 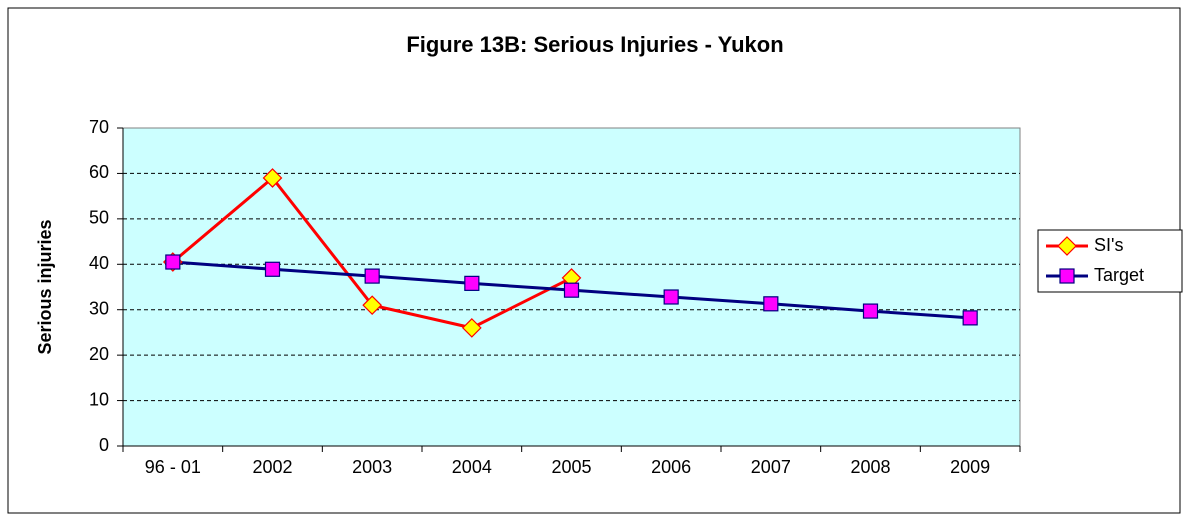 What do you see at coordinates (99, 218) in the screenshot?
I see `y-tick-label: 50` at bounding box center [99, 218].